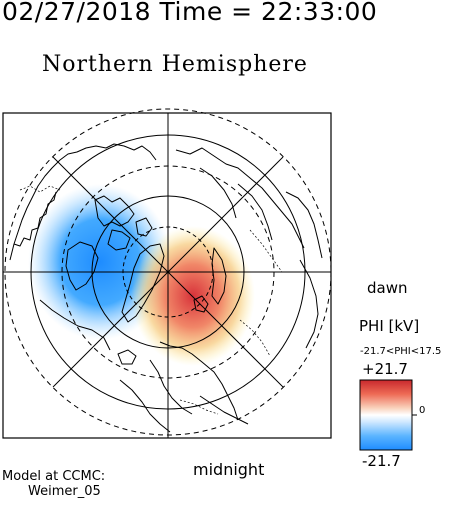 This screenshot has width=470, height=508. I want to click on colorbar-range: -21.7<PHI<17.5, so click(401, 351).